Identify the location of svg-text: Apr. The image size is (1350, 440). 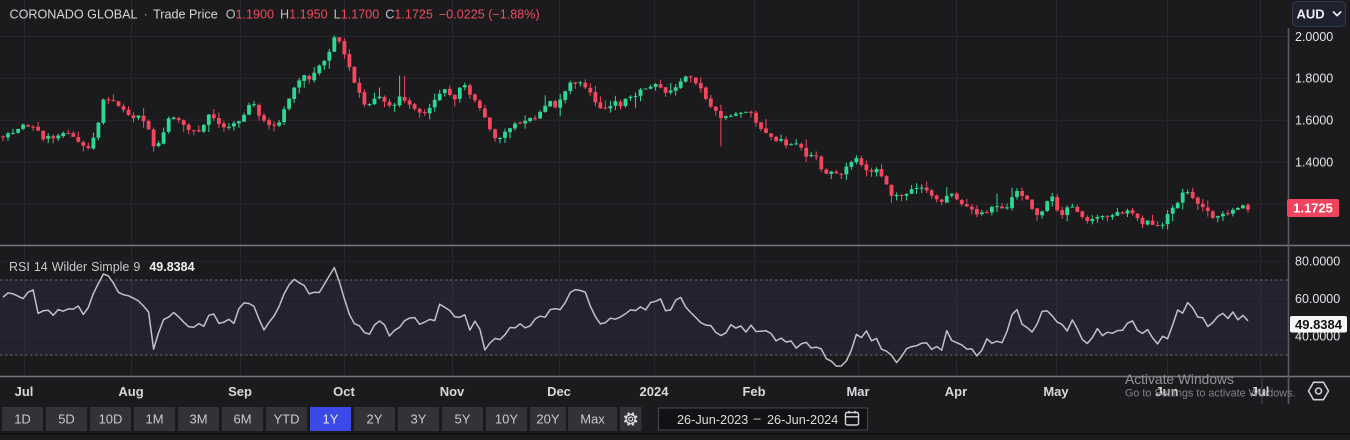
(956, 391).